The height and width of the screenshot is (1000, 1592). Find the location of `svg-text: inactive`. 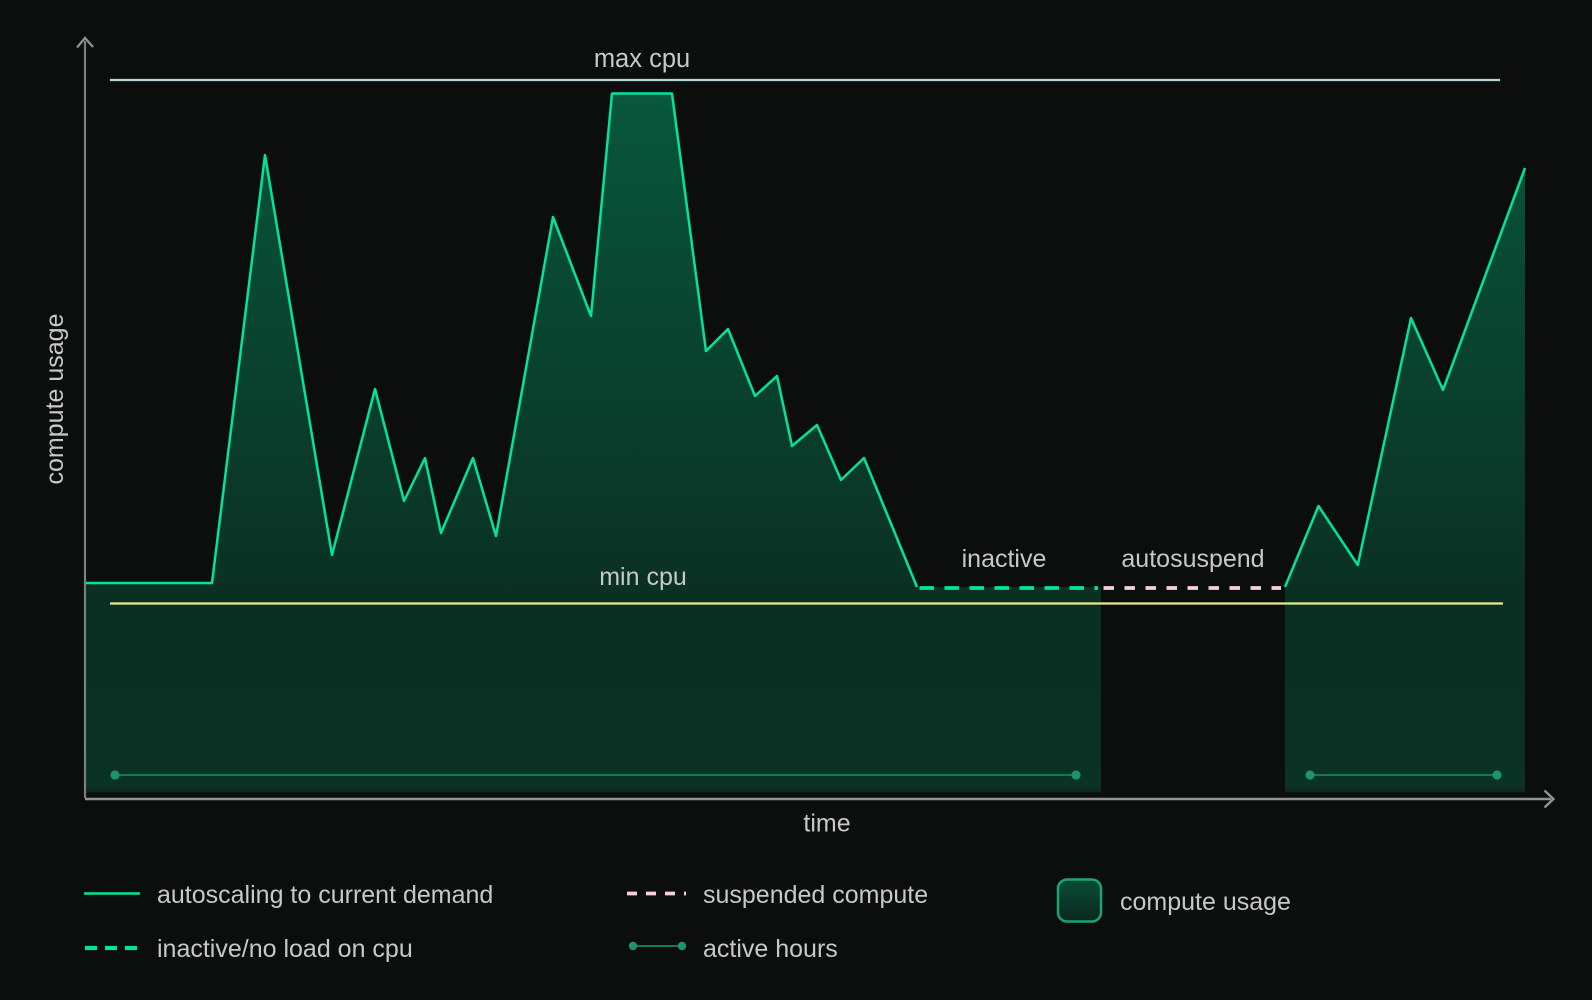

svg-text: inactive is located at coordinates (1004, 559).